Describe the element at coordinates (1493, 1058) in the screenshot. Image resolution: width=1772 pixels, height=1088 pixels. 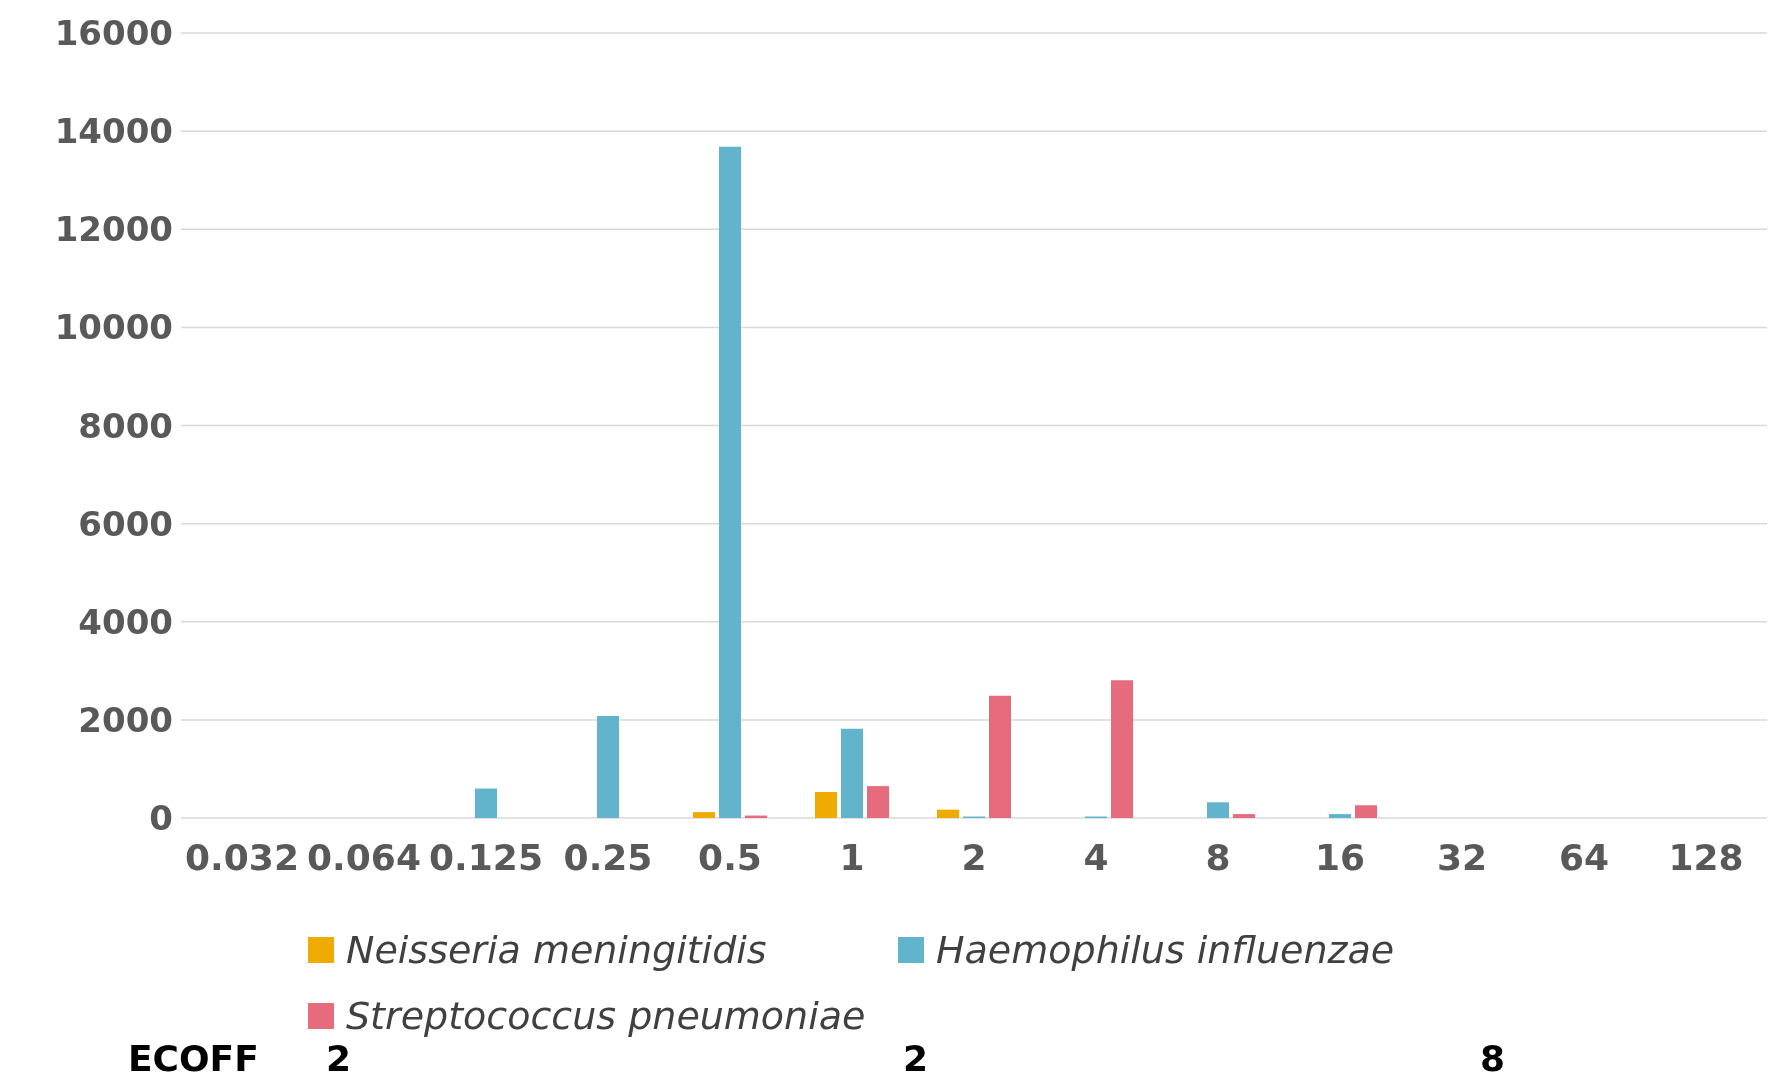
I see `text: 8` at that location.